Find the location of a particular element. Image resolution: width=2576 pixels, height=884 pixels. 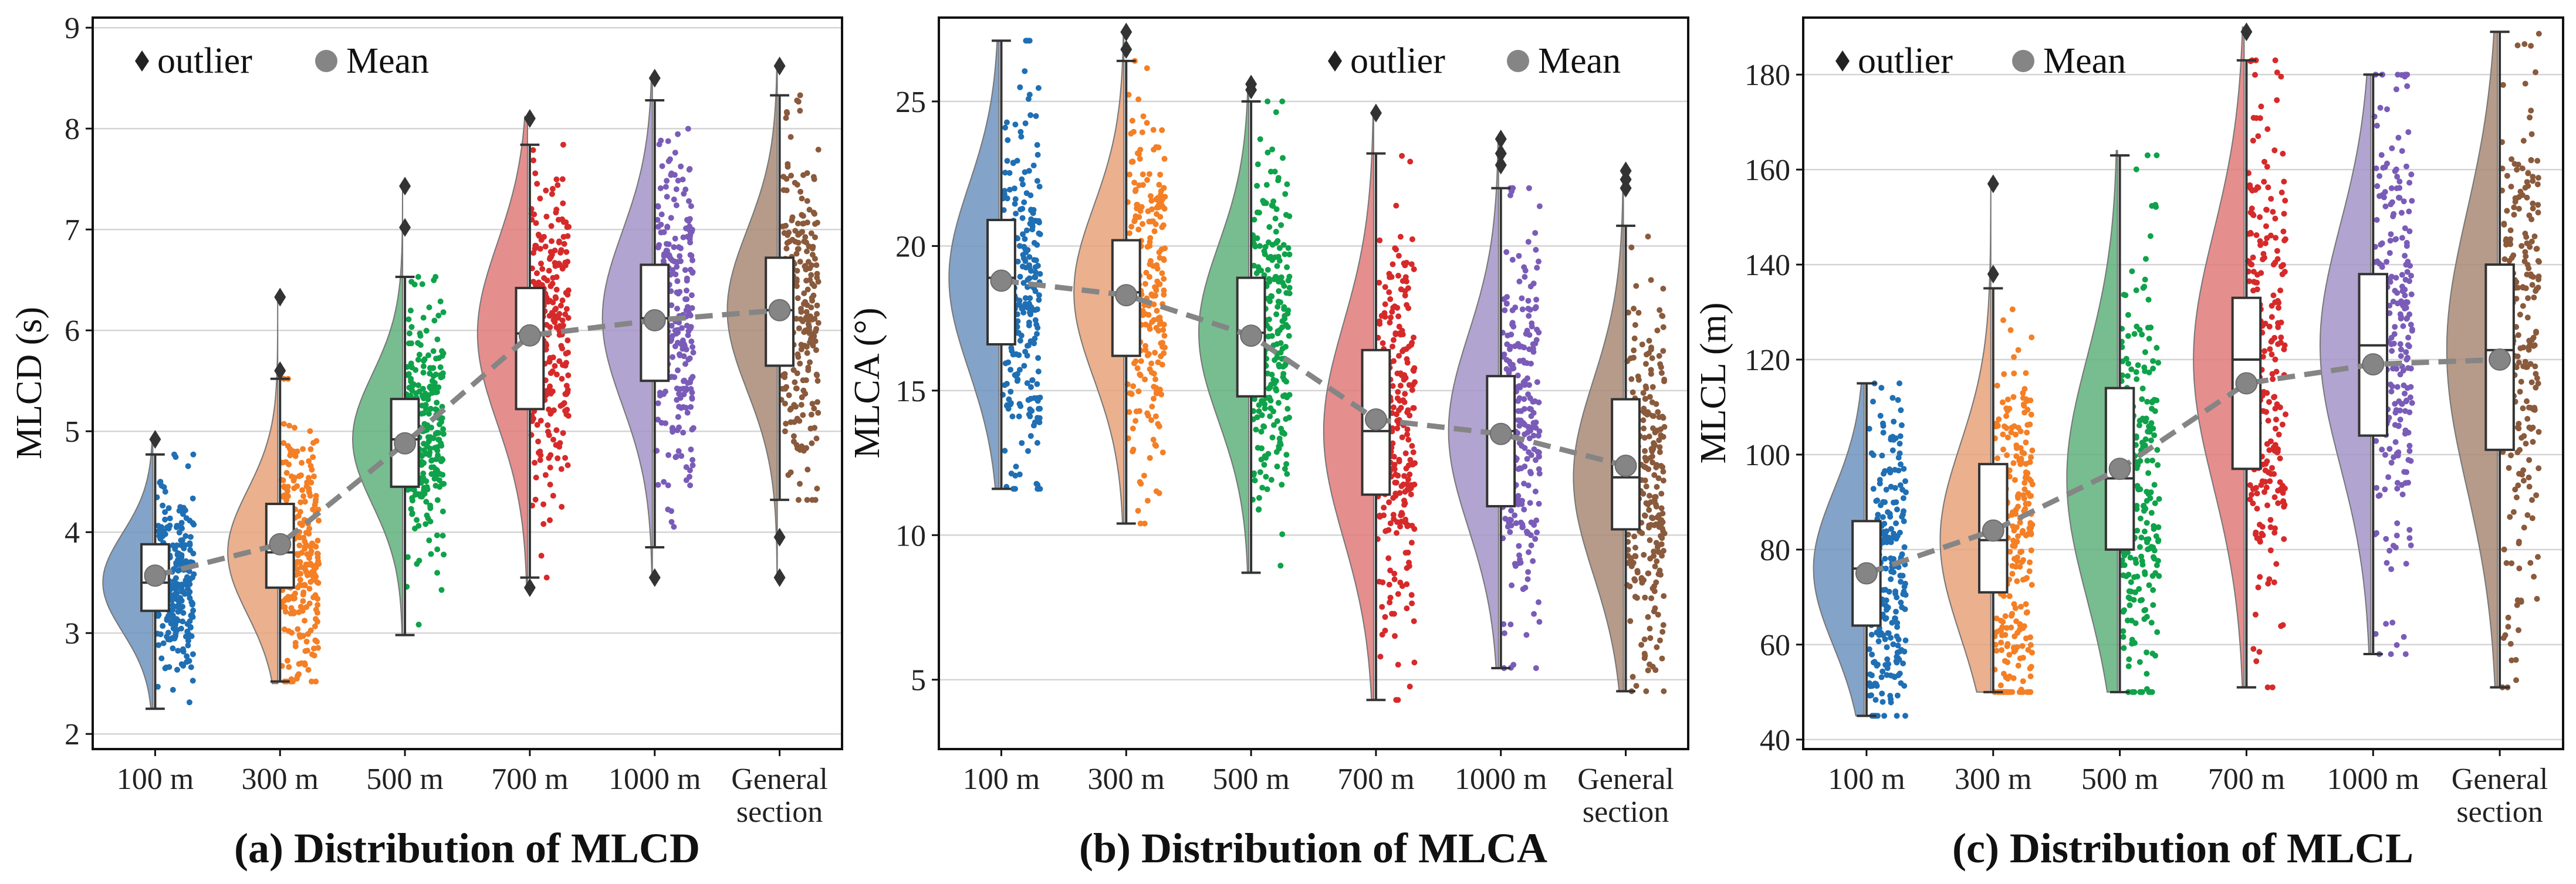

outlier-marker is located at coordinates (654, 577).